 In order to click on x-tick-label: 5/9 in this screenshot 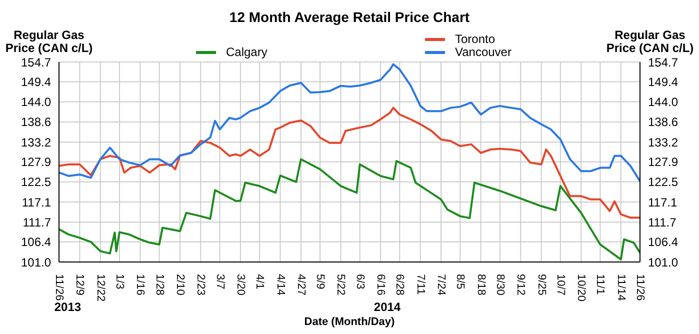, I will do `click(320, 282)`.